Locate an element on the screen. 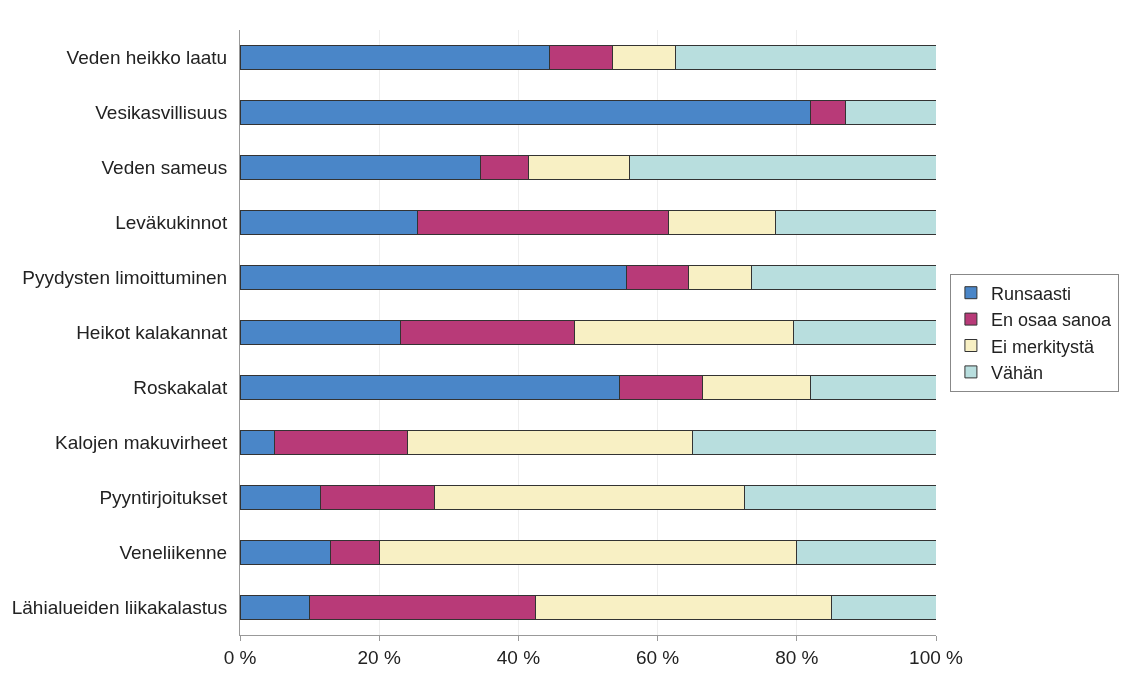 This screenshot has height=695, width=1136. y-tick-label: Lähialueiden liikakalastus is located at coordinates (119, 608).